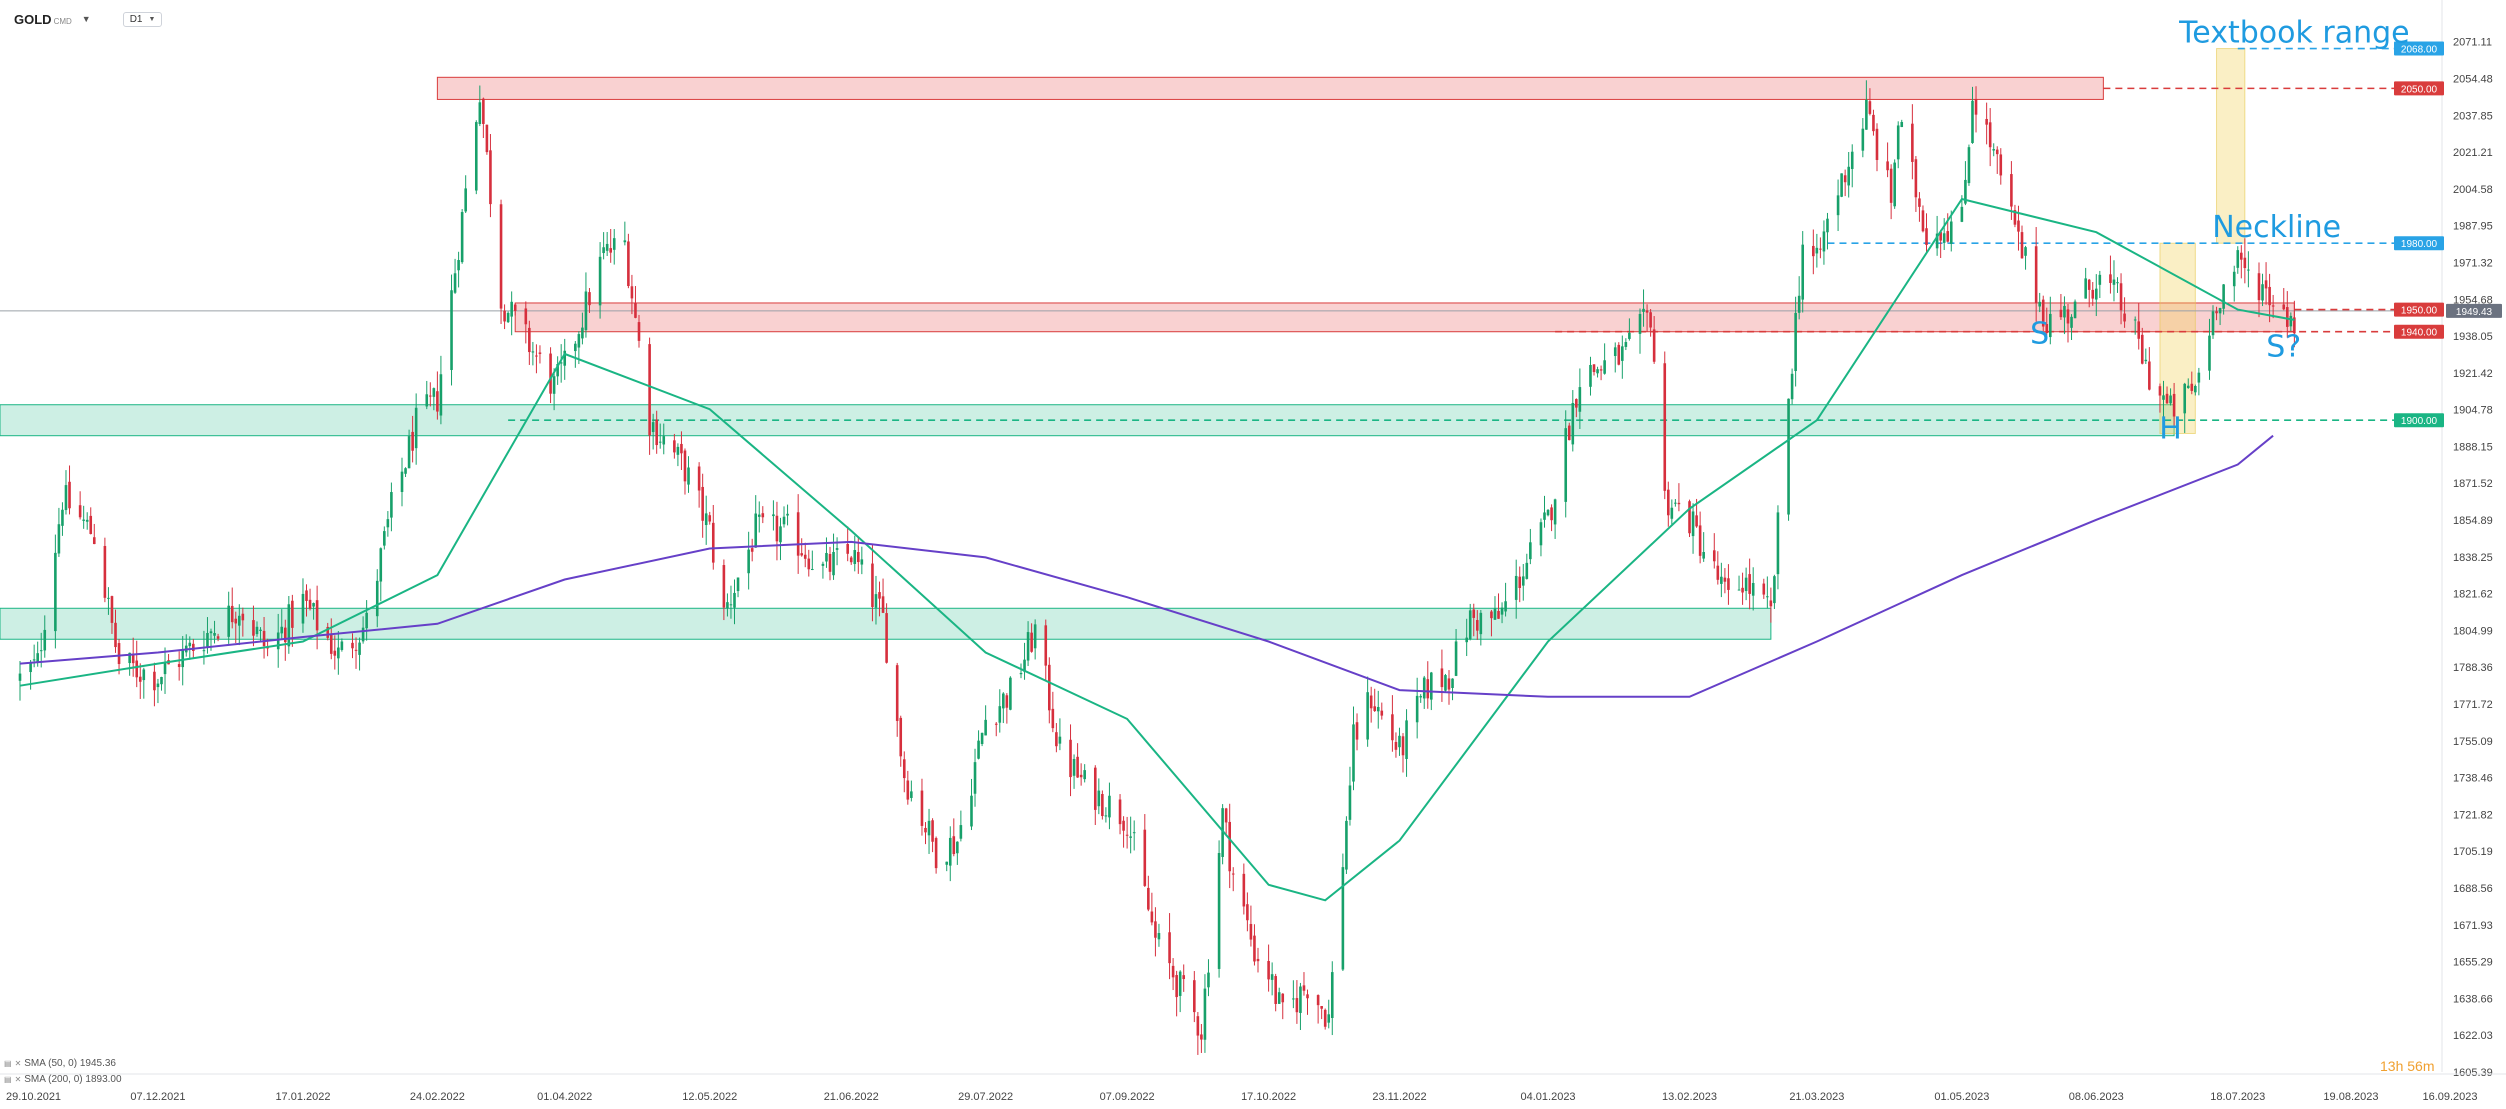 This screenshot has width=2506, height=1109. Describe the element at coordinates (2039, 333) in the screenshot. I see `annotation-label: S` at that location.